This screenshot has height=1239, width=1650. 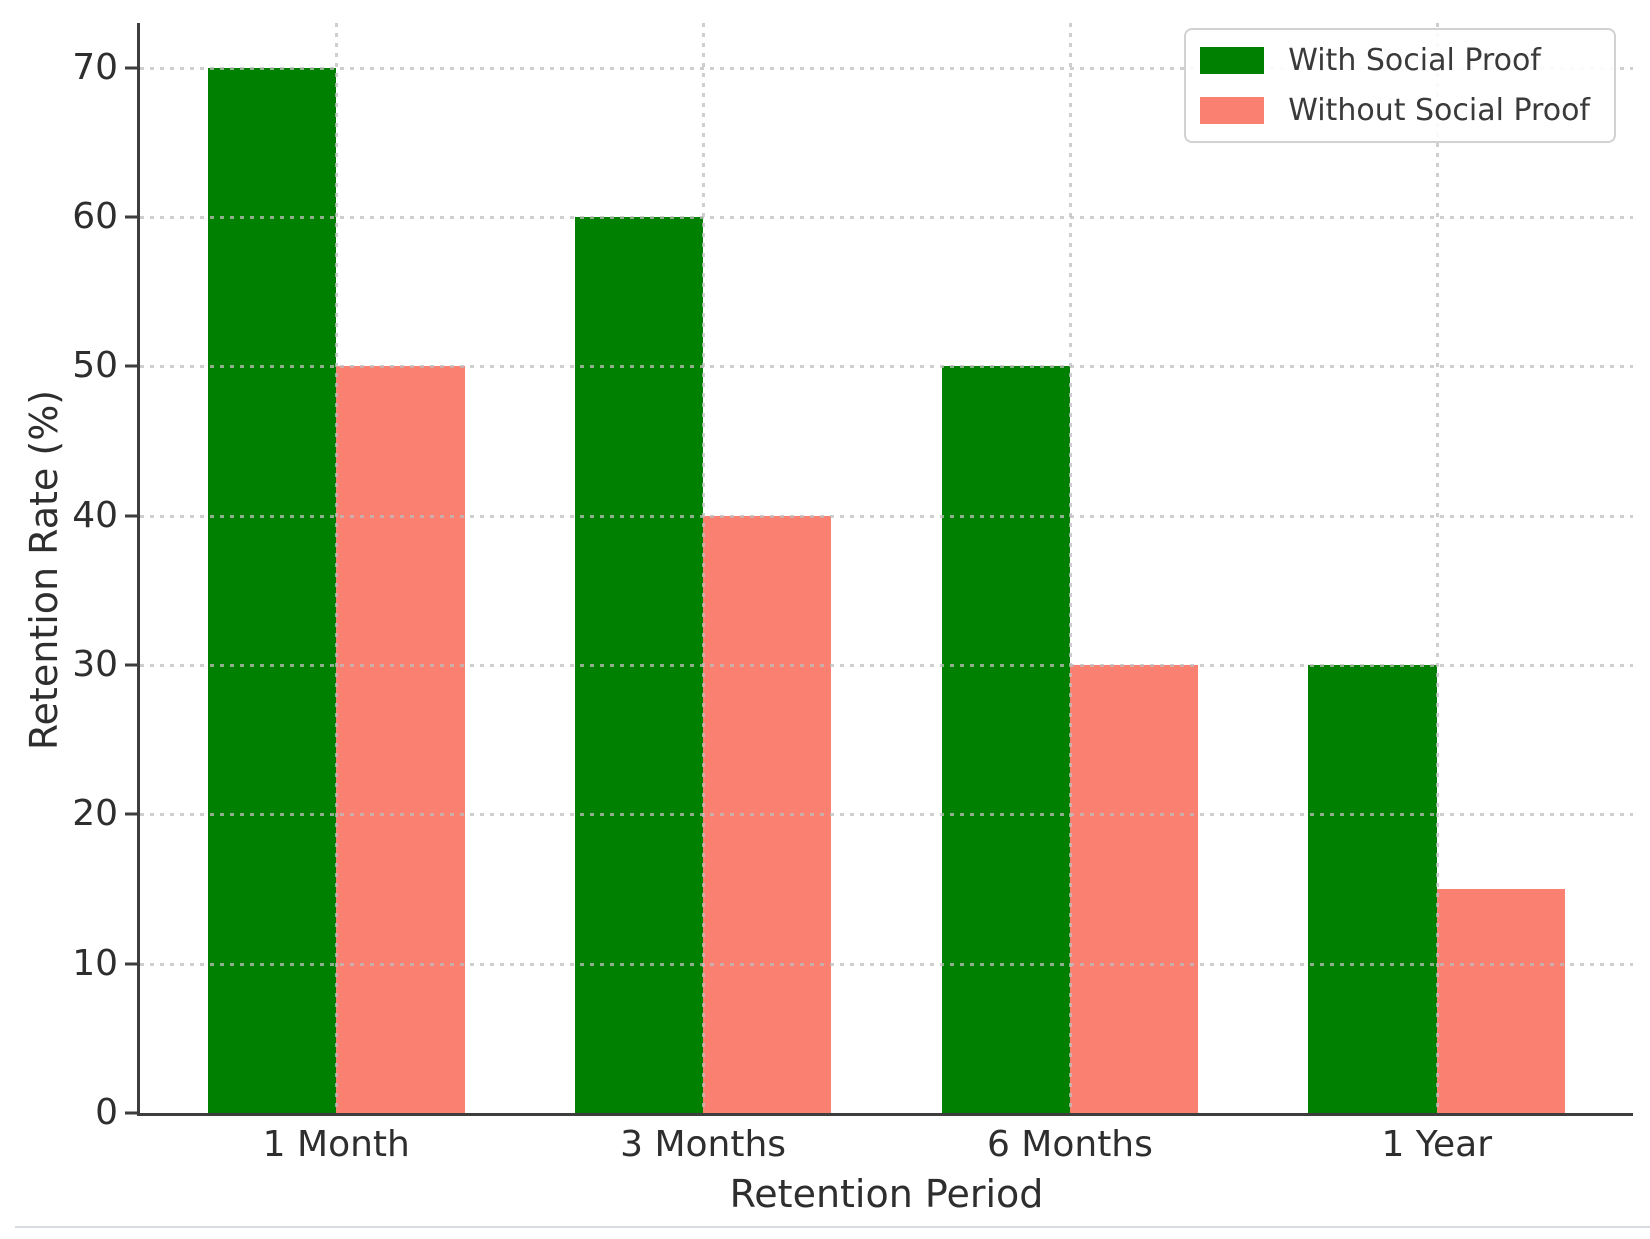 I want to click on legend-item-without-social-proof: Without Social Proof, so click(x=1395, y=110).